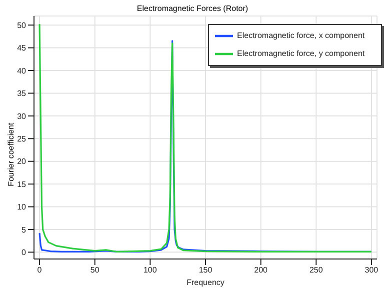  Describe the element at coordinates (205, 270) in the screenshot. I see `x-tick-label: 150` at that location.